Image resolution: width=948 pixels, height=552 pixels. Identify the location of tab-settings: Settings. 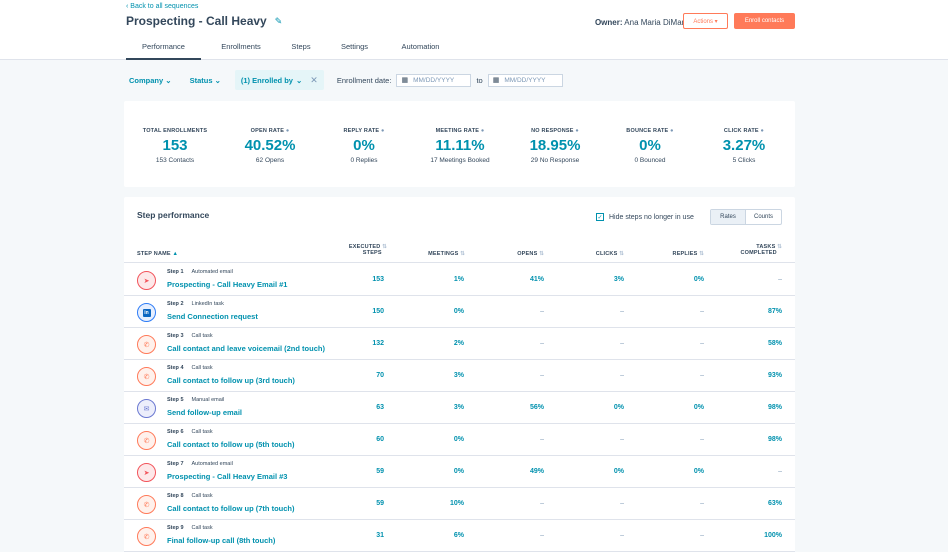
(354, 46).